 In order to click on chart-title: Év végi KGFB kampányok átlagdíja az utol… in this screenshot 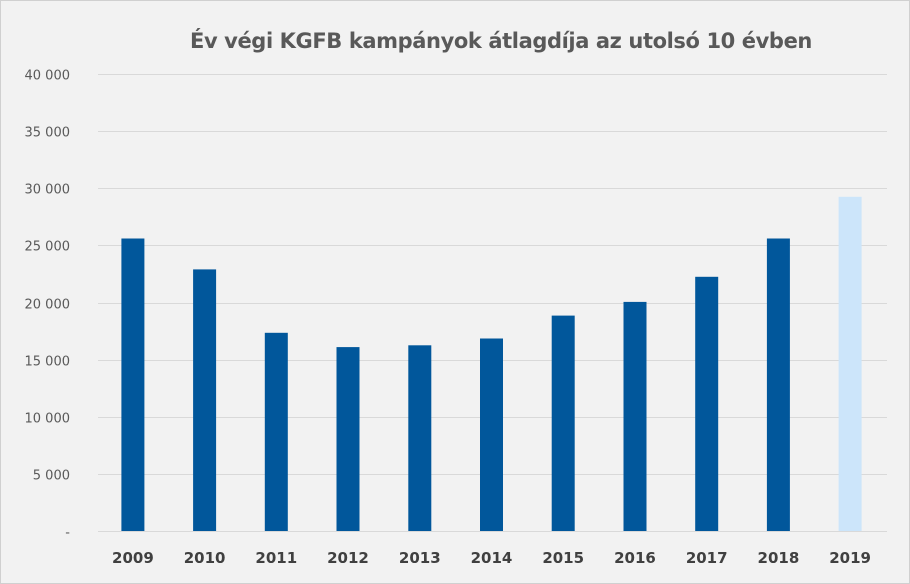, I will do `click(501, 41)`.